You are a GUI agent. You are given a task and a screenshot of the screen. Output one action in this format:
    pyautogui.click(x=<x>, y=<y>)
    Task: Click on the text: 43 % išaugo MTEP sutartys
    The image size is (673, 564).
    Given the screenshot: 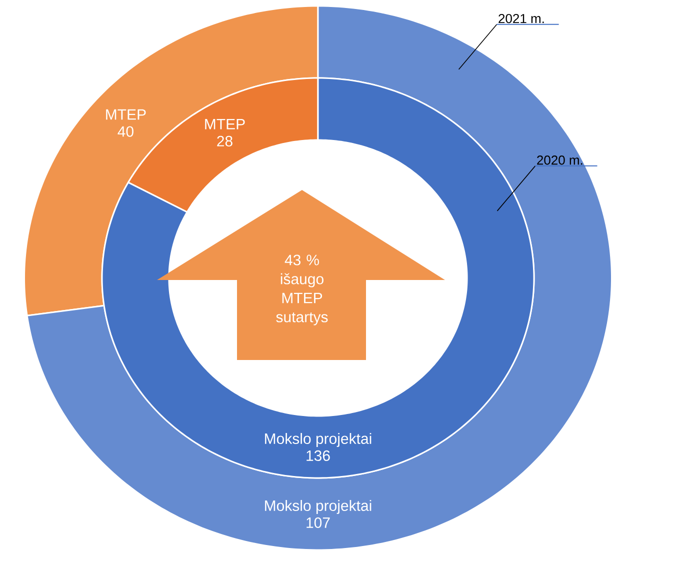 What is the action you would take?
    pyautogui.click(x=302, y=290)
    